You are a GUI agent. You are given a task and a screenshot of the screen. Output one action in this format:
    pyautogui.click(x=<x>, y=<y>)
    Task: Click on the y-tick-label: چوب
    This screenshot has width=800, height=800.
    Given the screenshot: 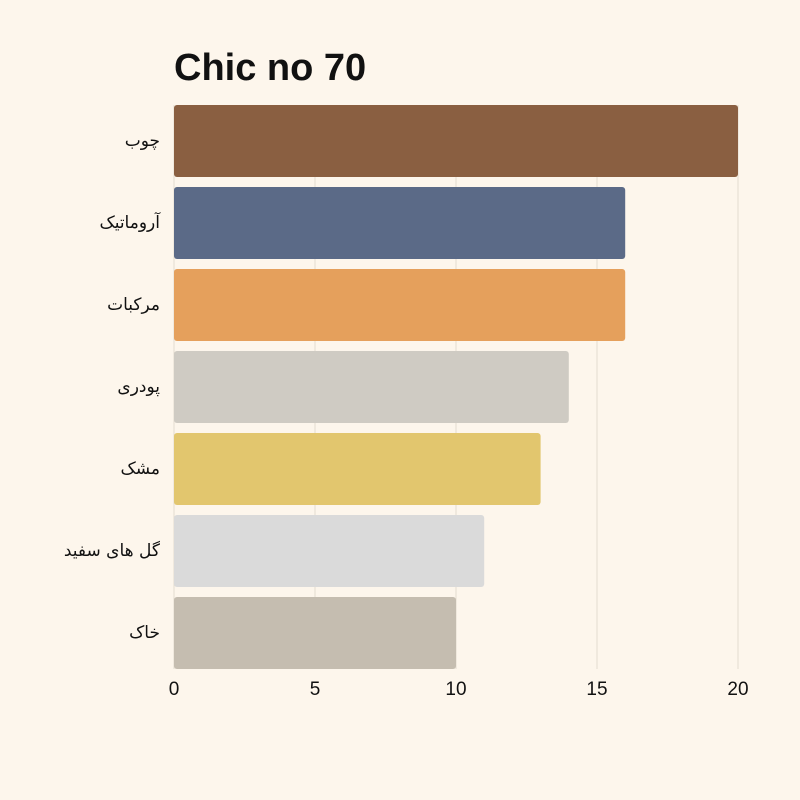 What is the action you would take?
    pyautogui.click(x=142, y=141)
    